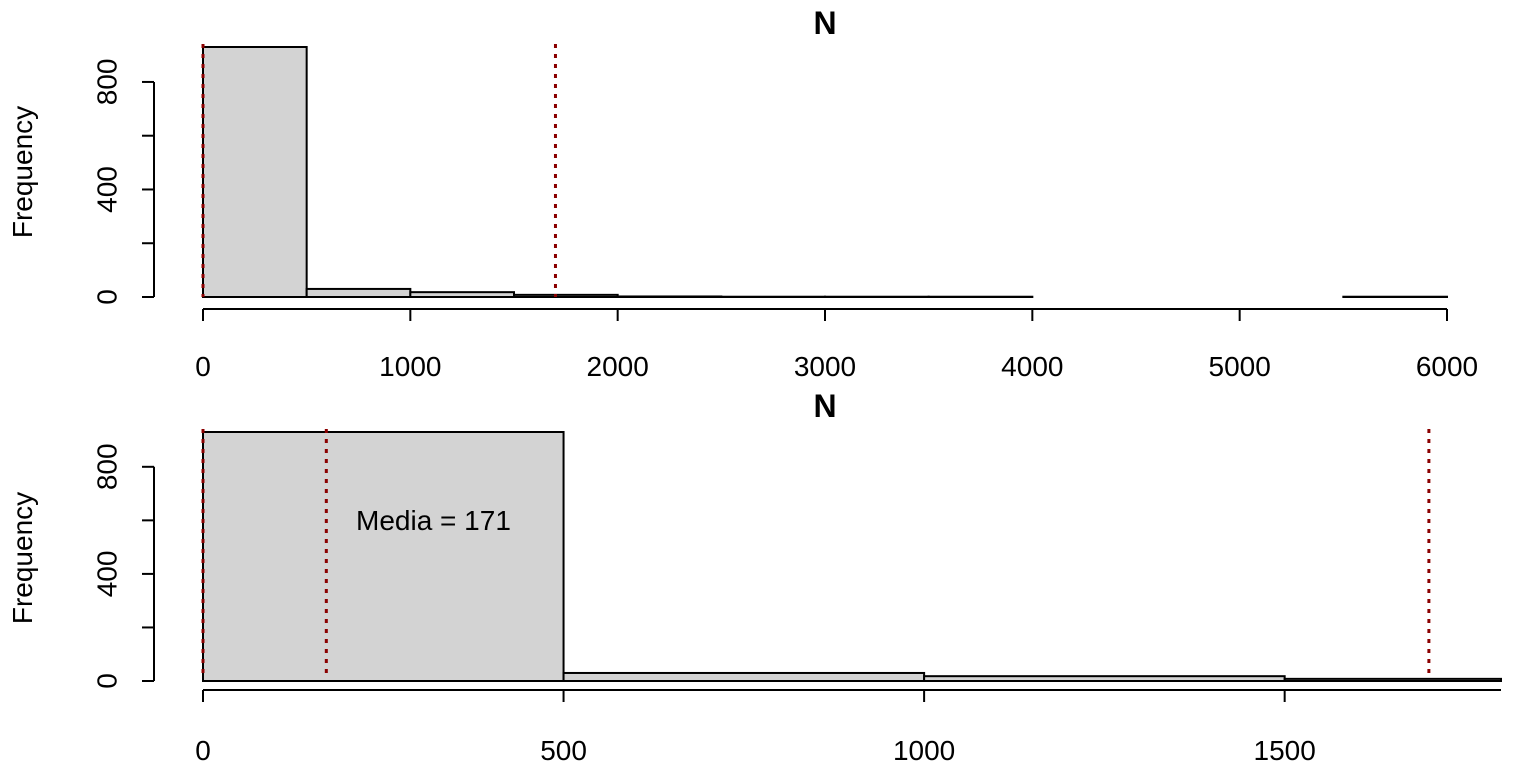 Image resolution: width=1536 pixels, height=768 pixels. Describe the element at coordinates (848, 727) in the screenshot. I see `x-axis: 0 500 1000 1500` at that location.